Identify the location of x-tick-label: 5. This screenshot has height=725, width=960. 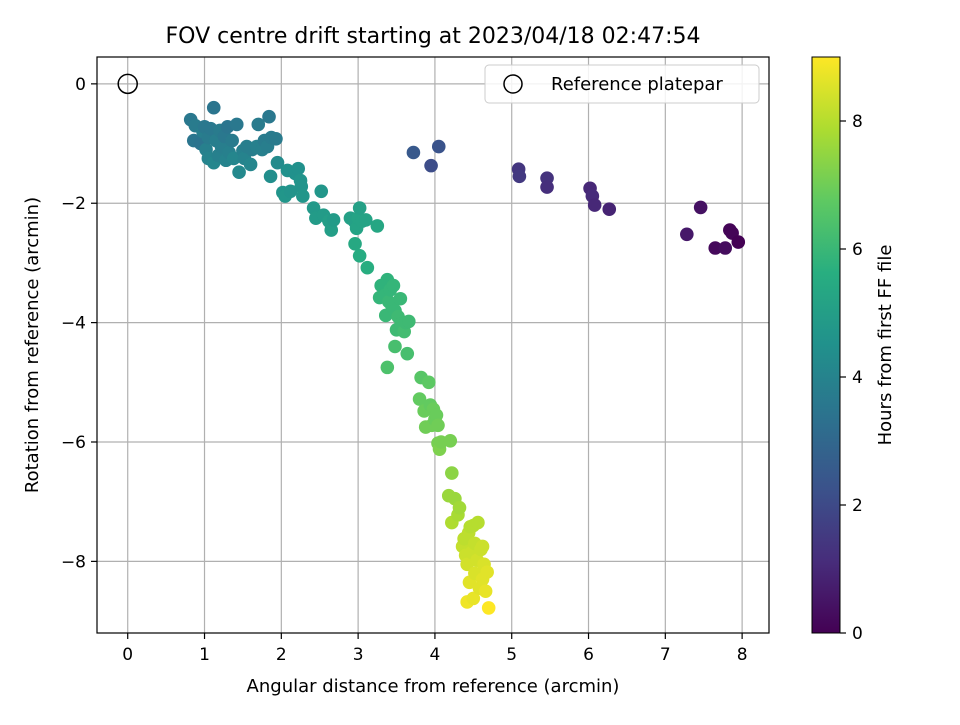
(511, 655).